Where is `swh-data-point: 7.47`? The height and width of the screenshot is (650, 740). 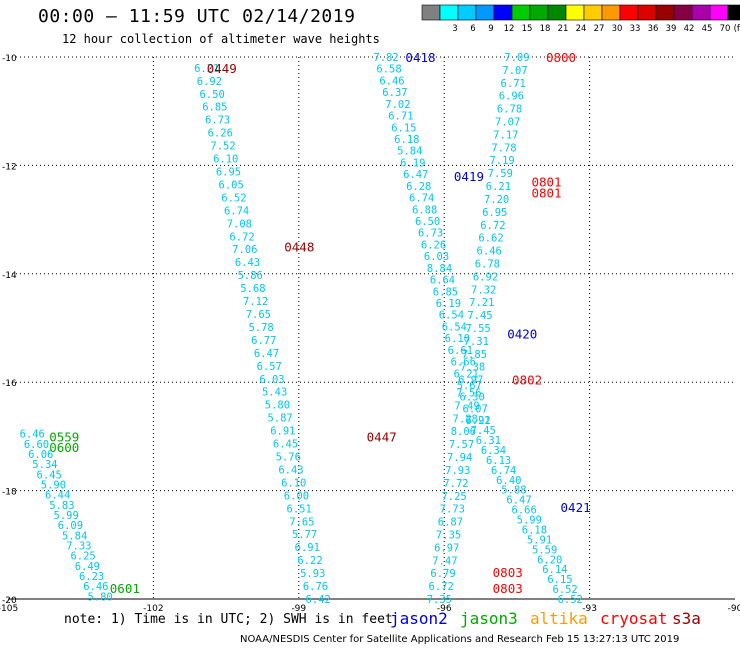
swh-data-point: 7.47 is located at coordinates (444, 561).